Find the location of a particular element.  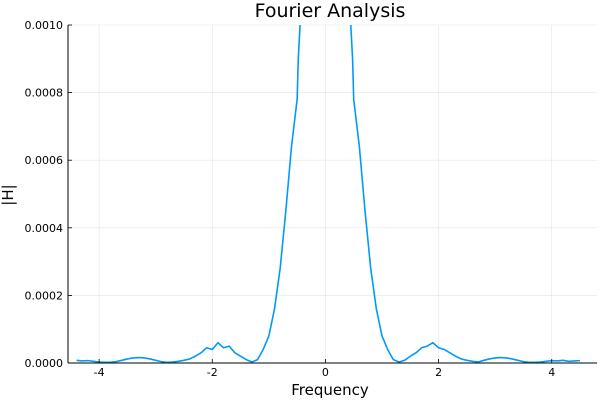

x-tick-label: 4 is located at coordinates (551, 372).